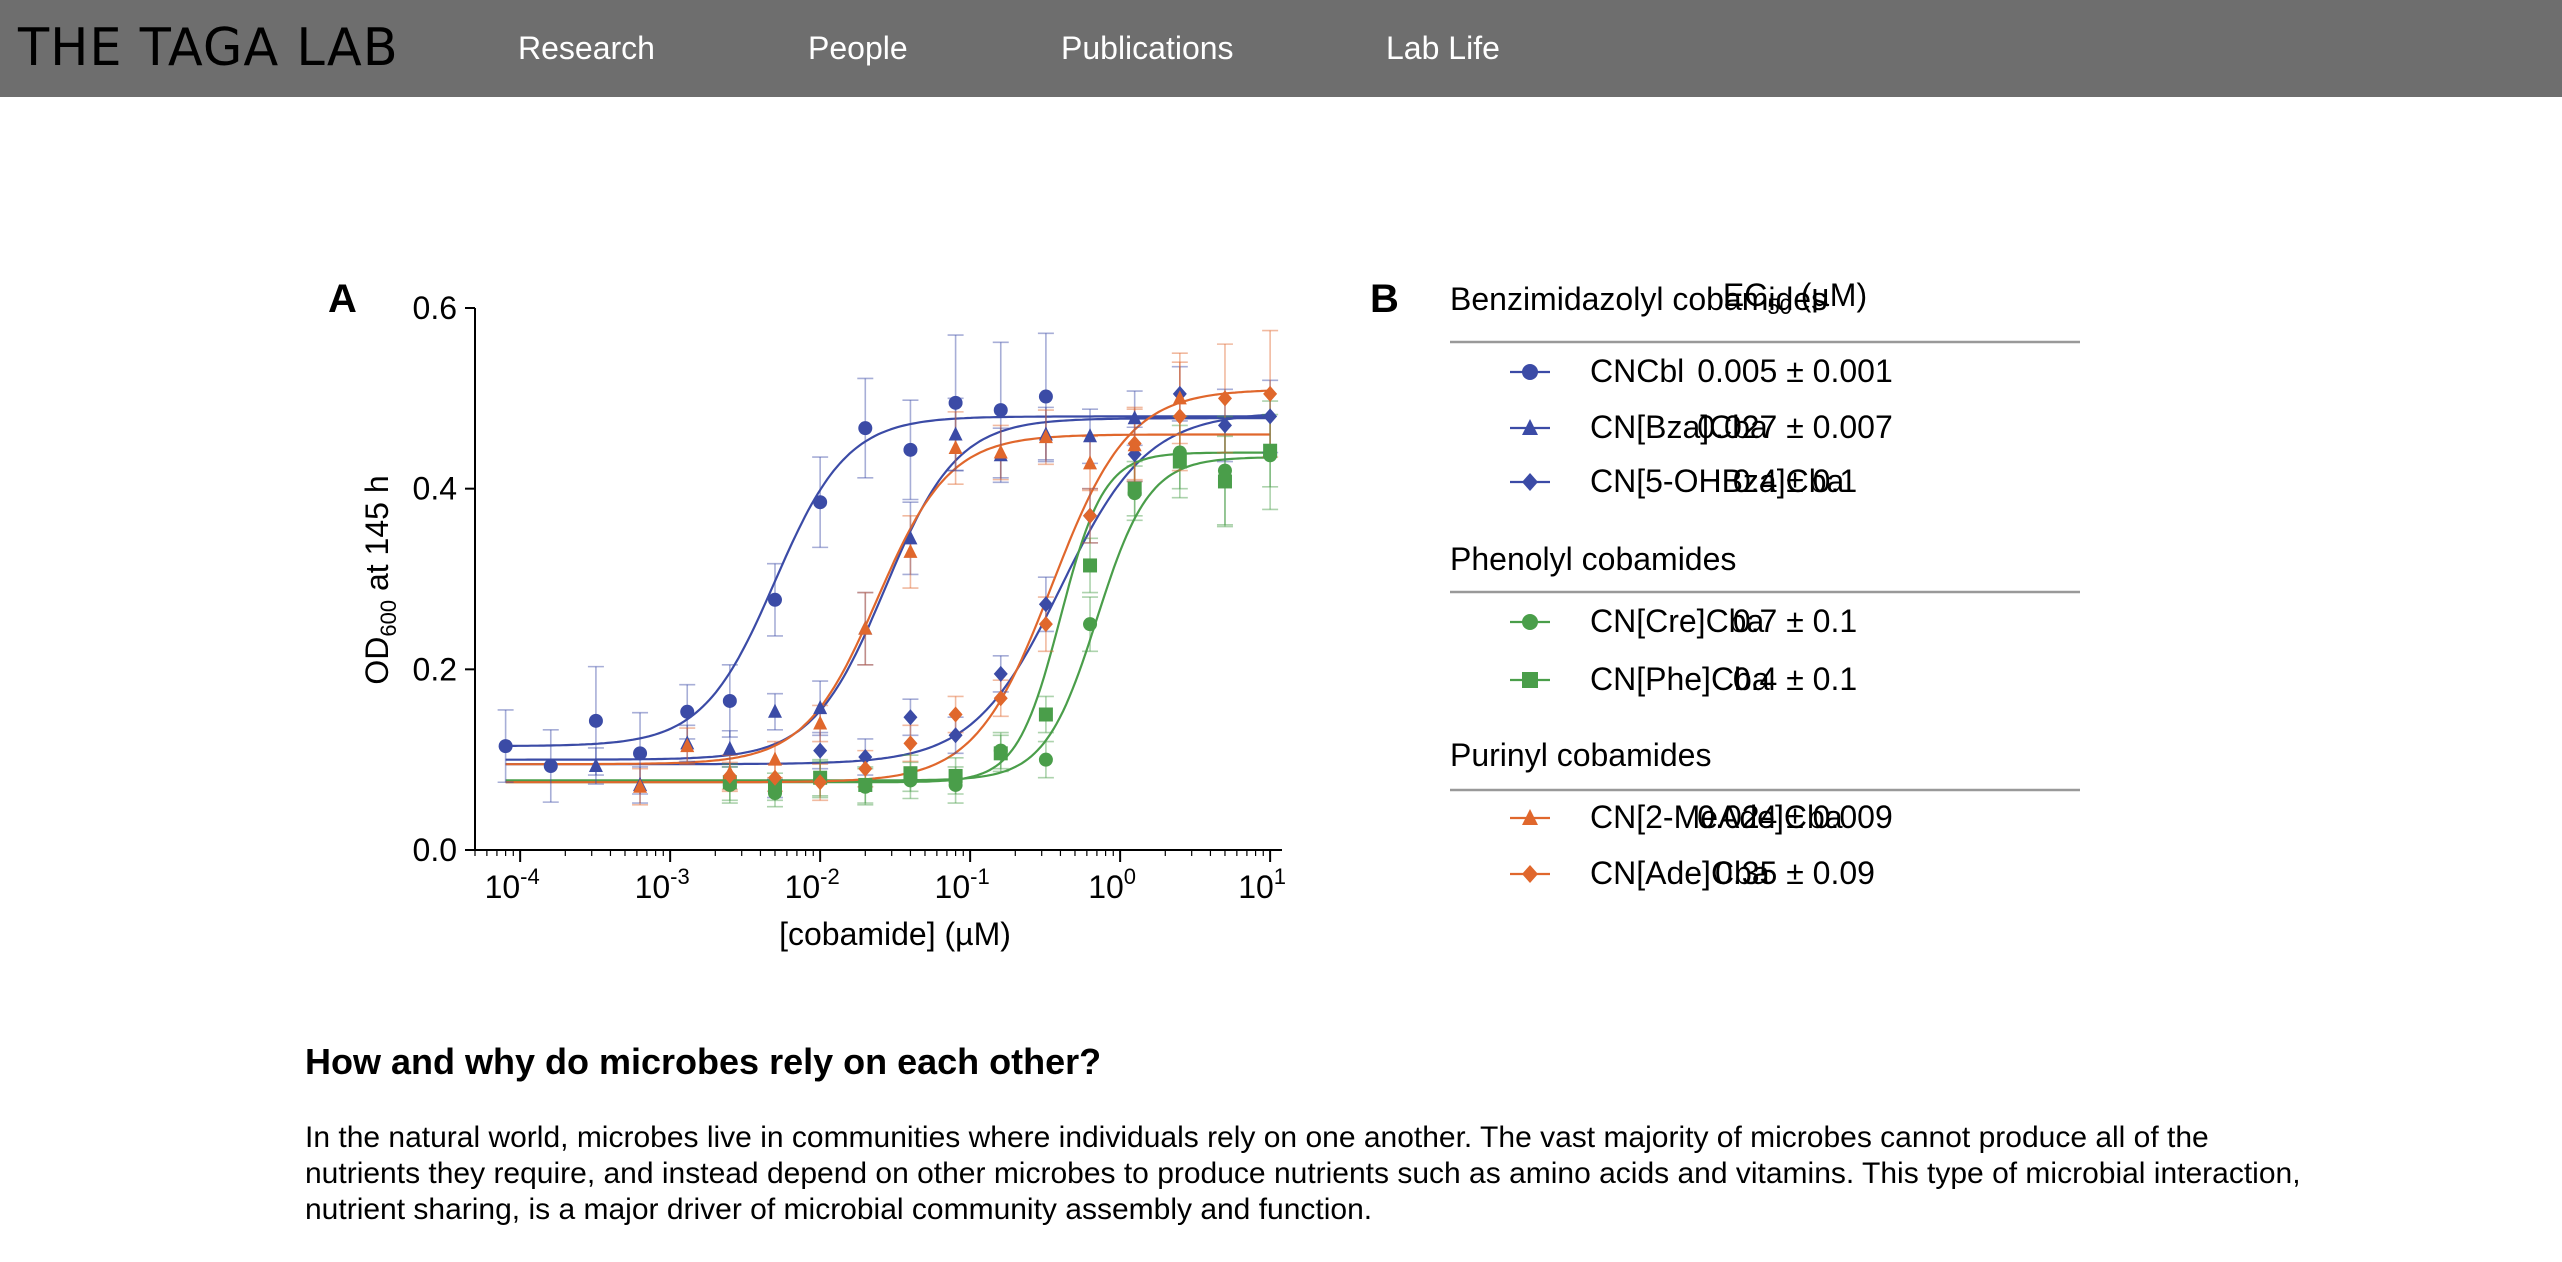  What do you see at coordinates (208, 48) in the screenshot?
I see `site-logo: THE TAGA LAB` at bounding box center [208, 48].